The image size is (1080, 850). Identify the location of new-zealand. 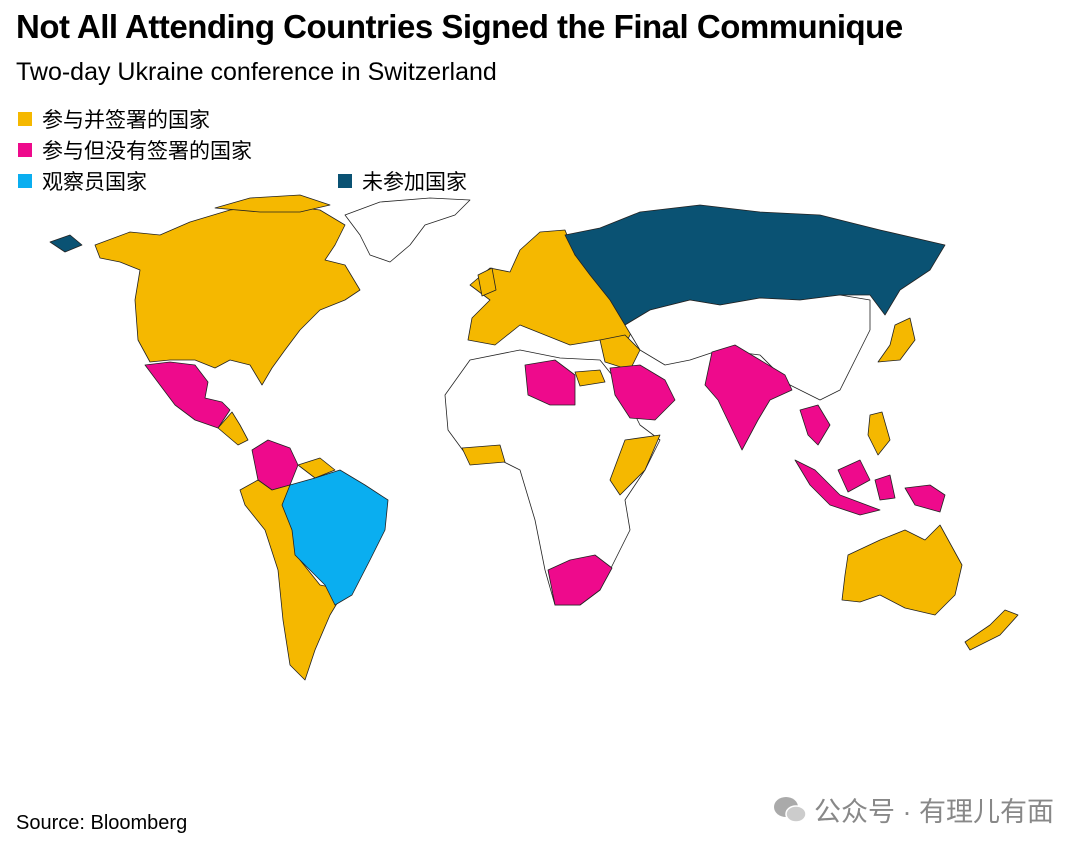
(991, 630).